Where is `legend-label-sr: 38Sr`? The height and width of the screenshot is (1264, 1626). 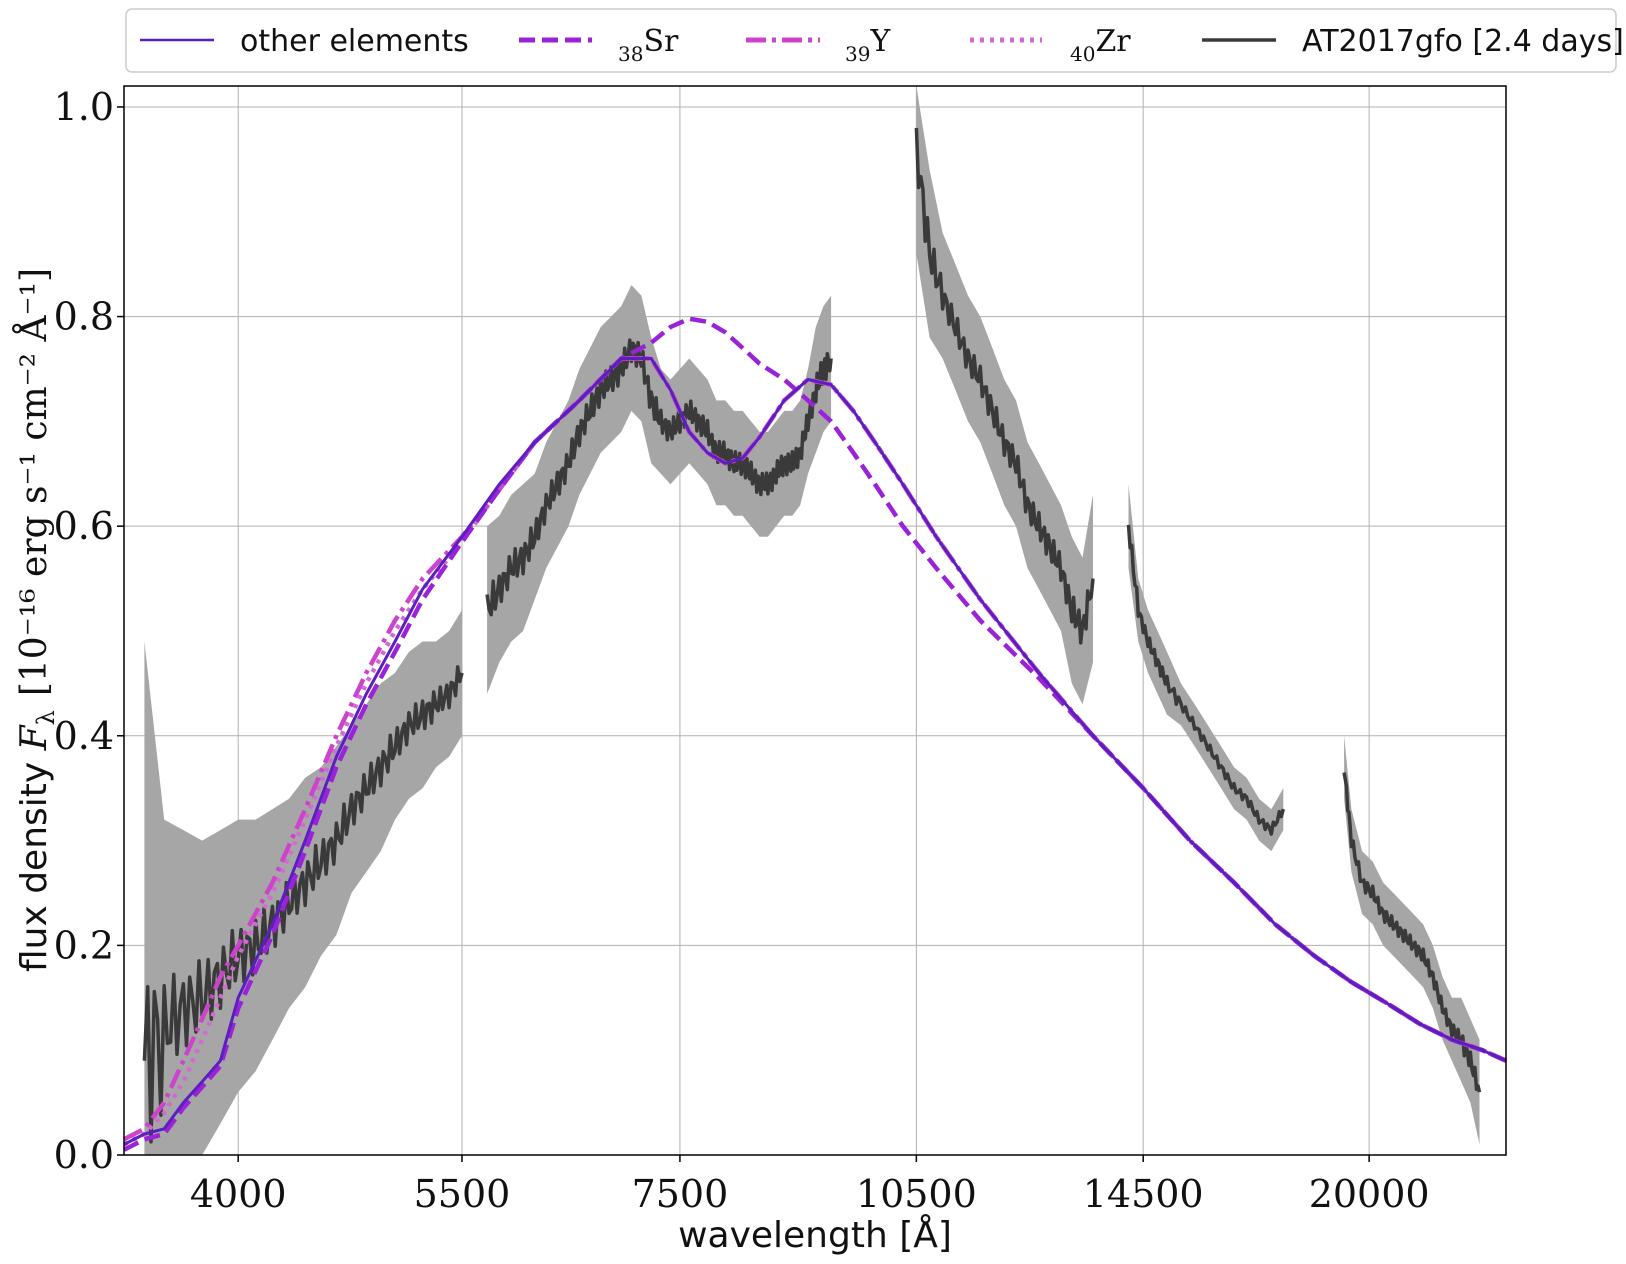
legend-label-sr: 38Sr is located at coordinates (648, 45).